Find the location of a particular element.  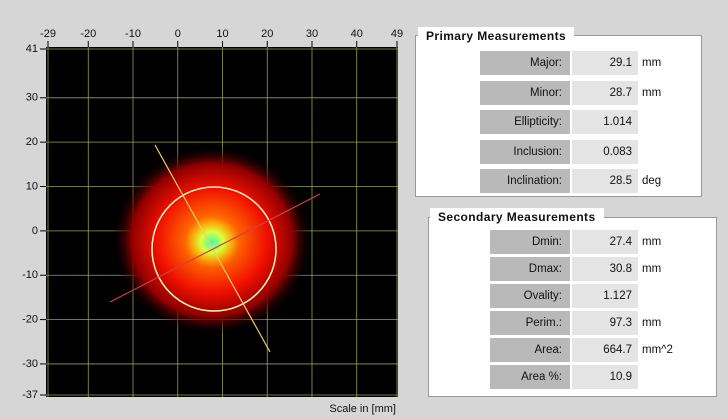

measure-row: Area %: 10.9 is located at coordinates (588, 377).